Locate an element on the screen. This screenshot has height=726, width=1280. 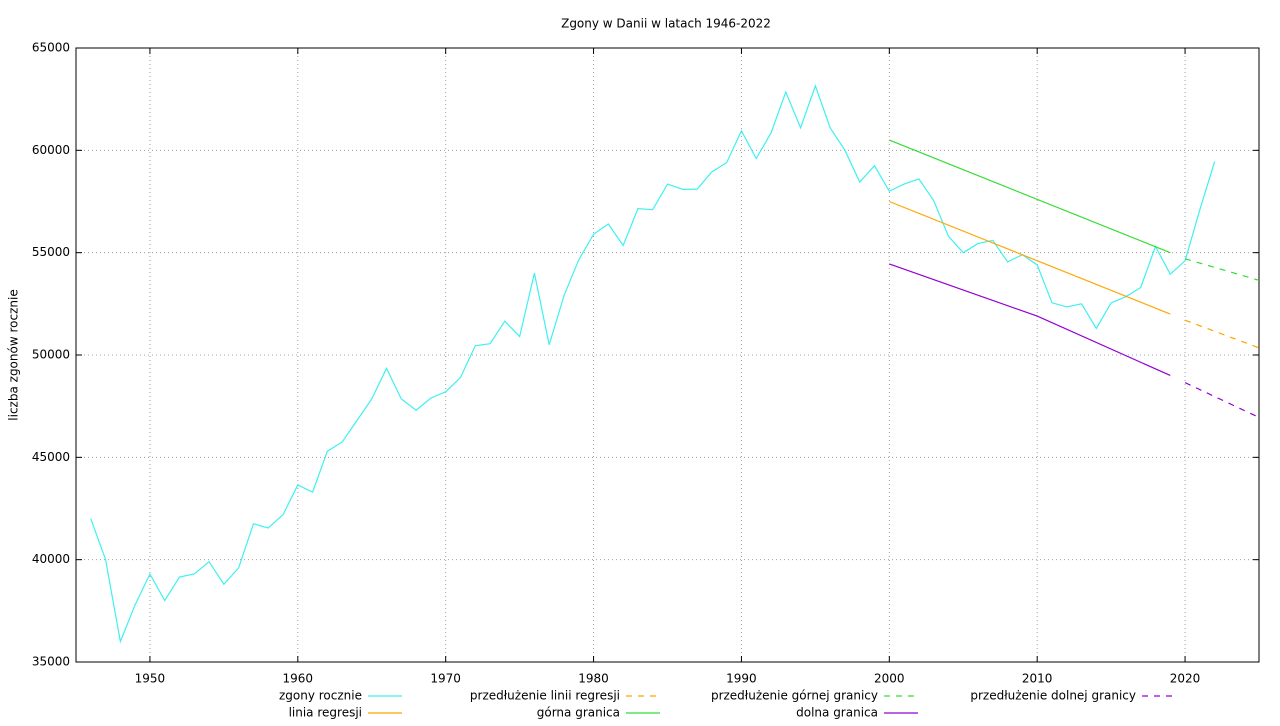
y-tick-label: 40000 is located at coordinates (51, 559).